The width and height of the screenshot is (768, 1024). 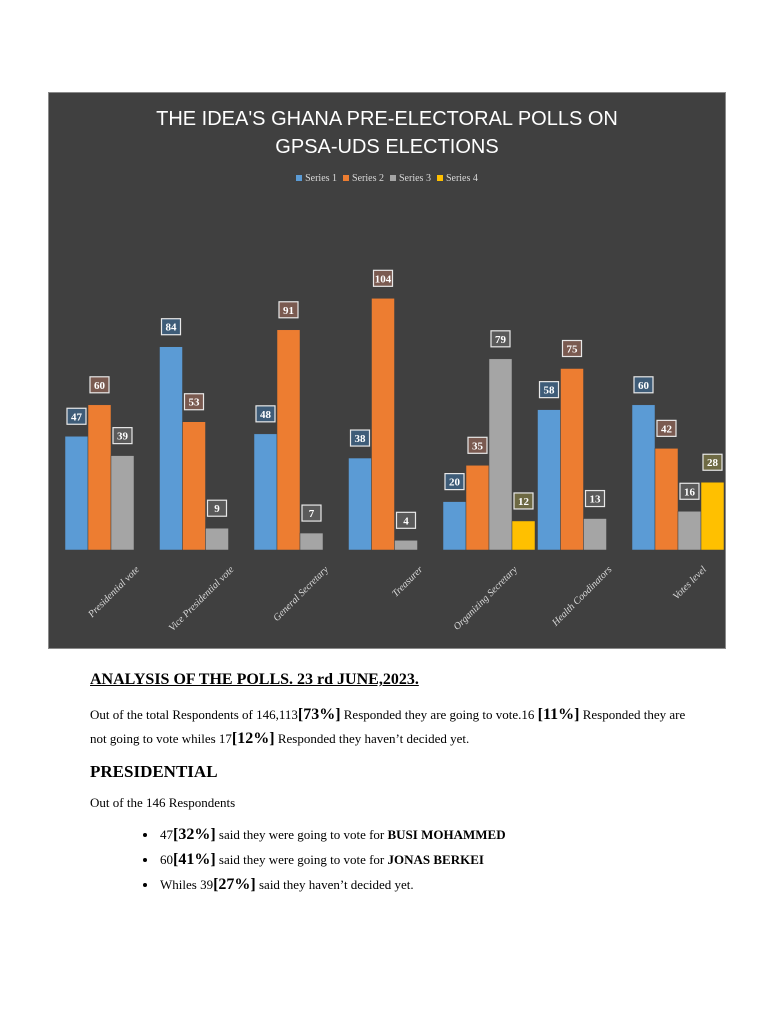 I want to click on data-label: 91, so click(x=288, y=311).